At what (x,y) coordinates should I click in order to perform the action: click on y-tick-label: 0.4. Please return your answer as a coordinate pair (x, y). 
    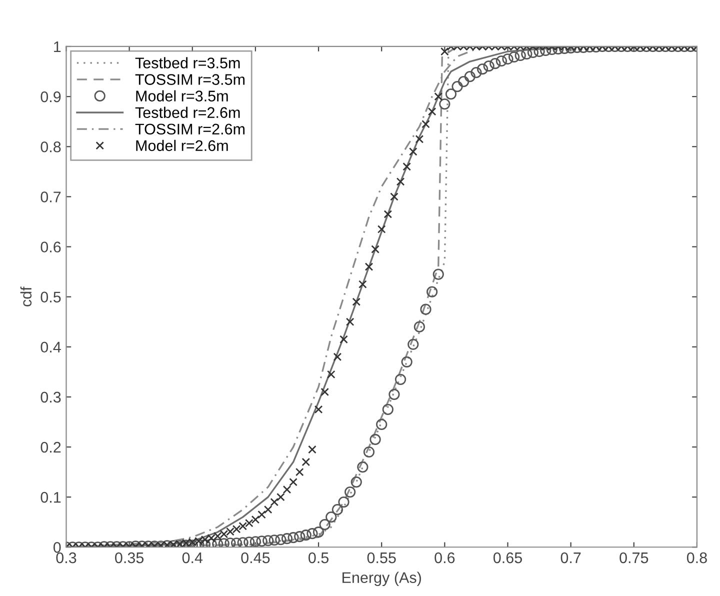
    Looking at the image, I should click on (50, 347).